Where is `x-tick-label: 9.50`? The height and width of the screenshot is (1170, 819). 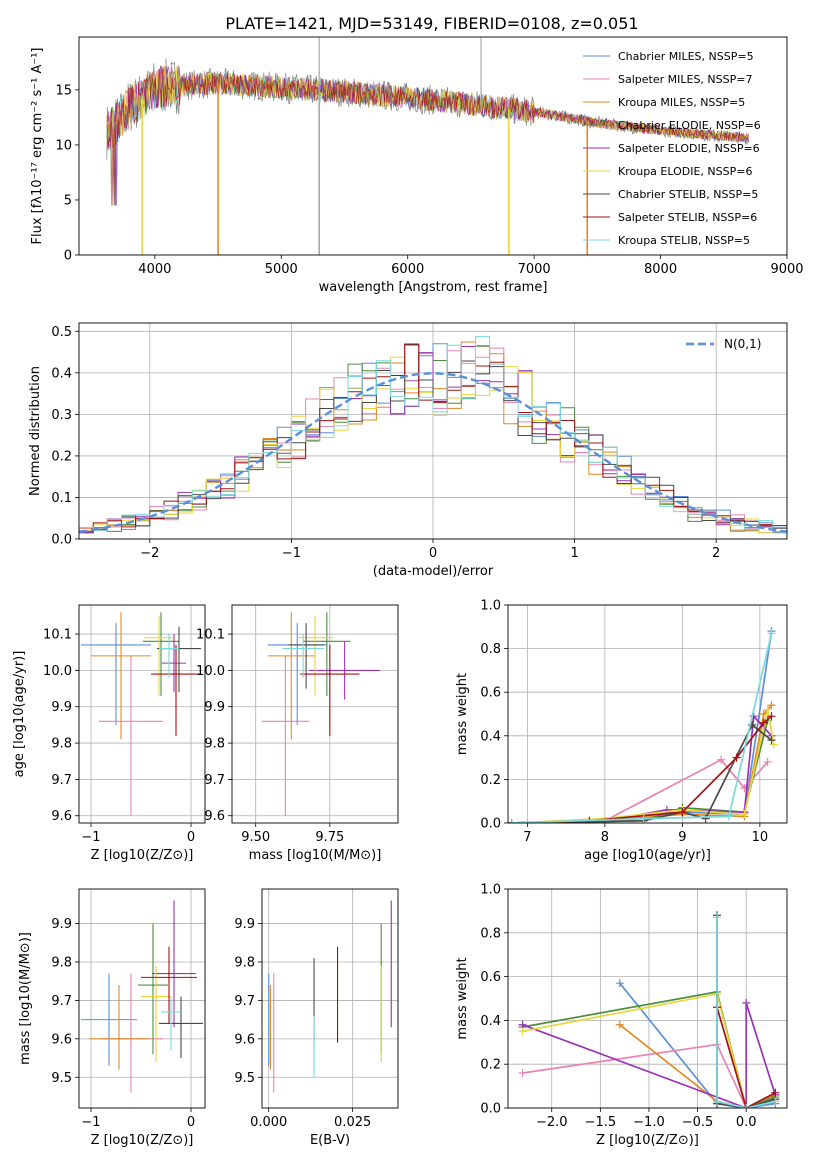
x-tick-label: 9.50 is located at coordinates (255, 837).